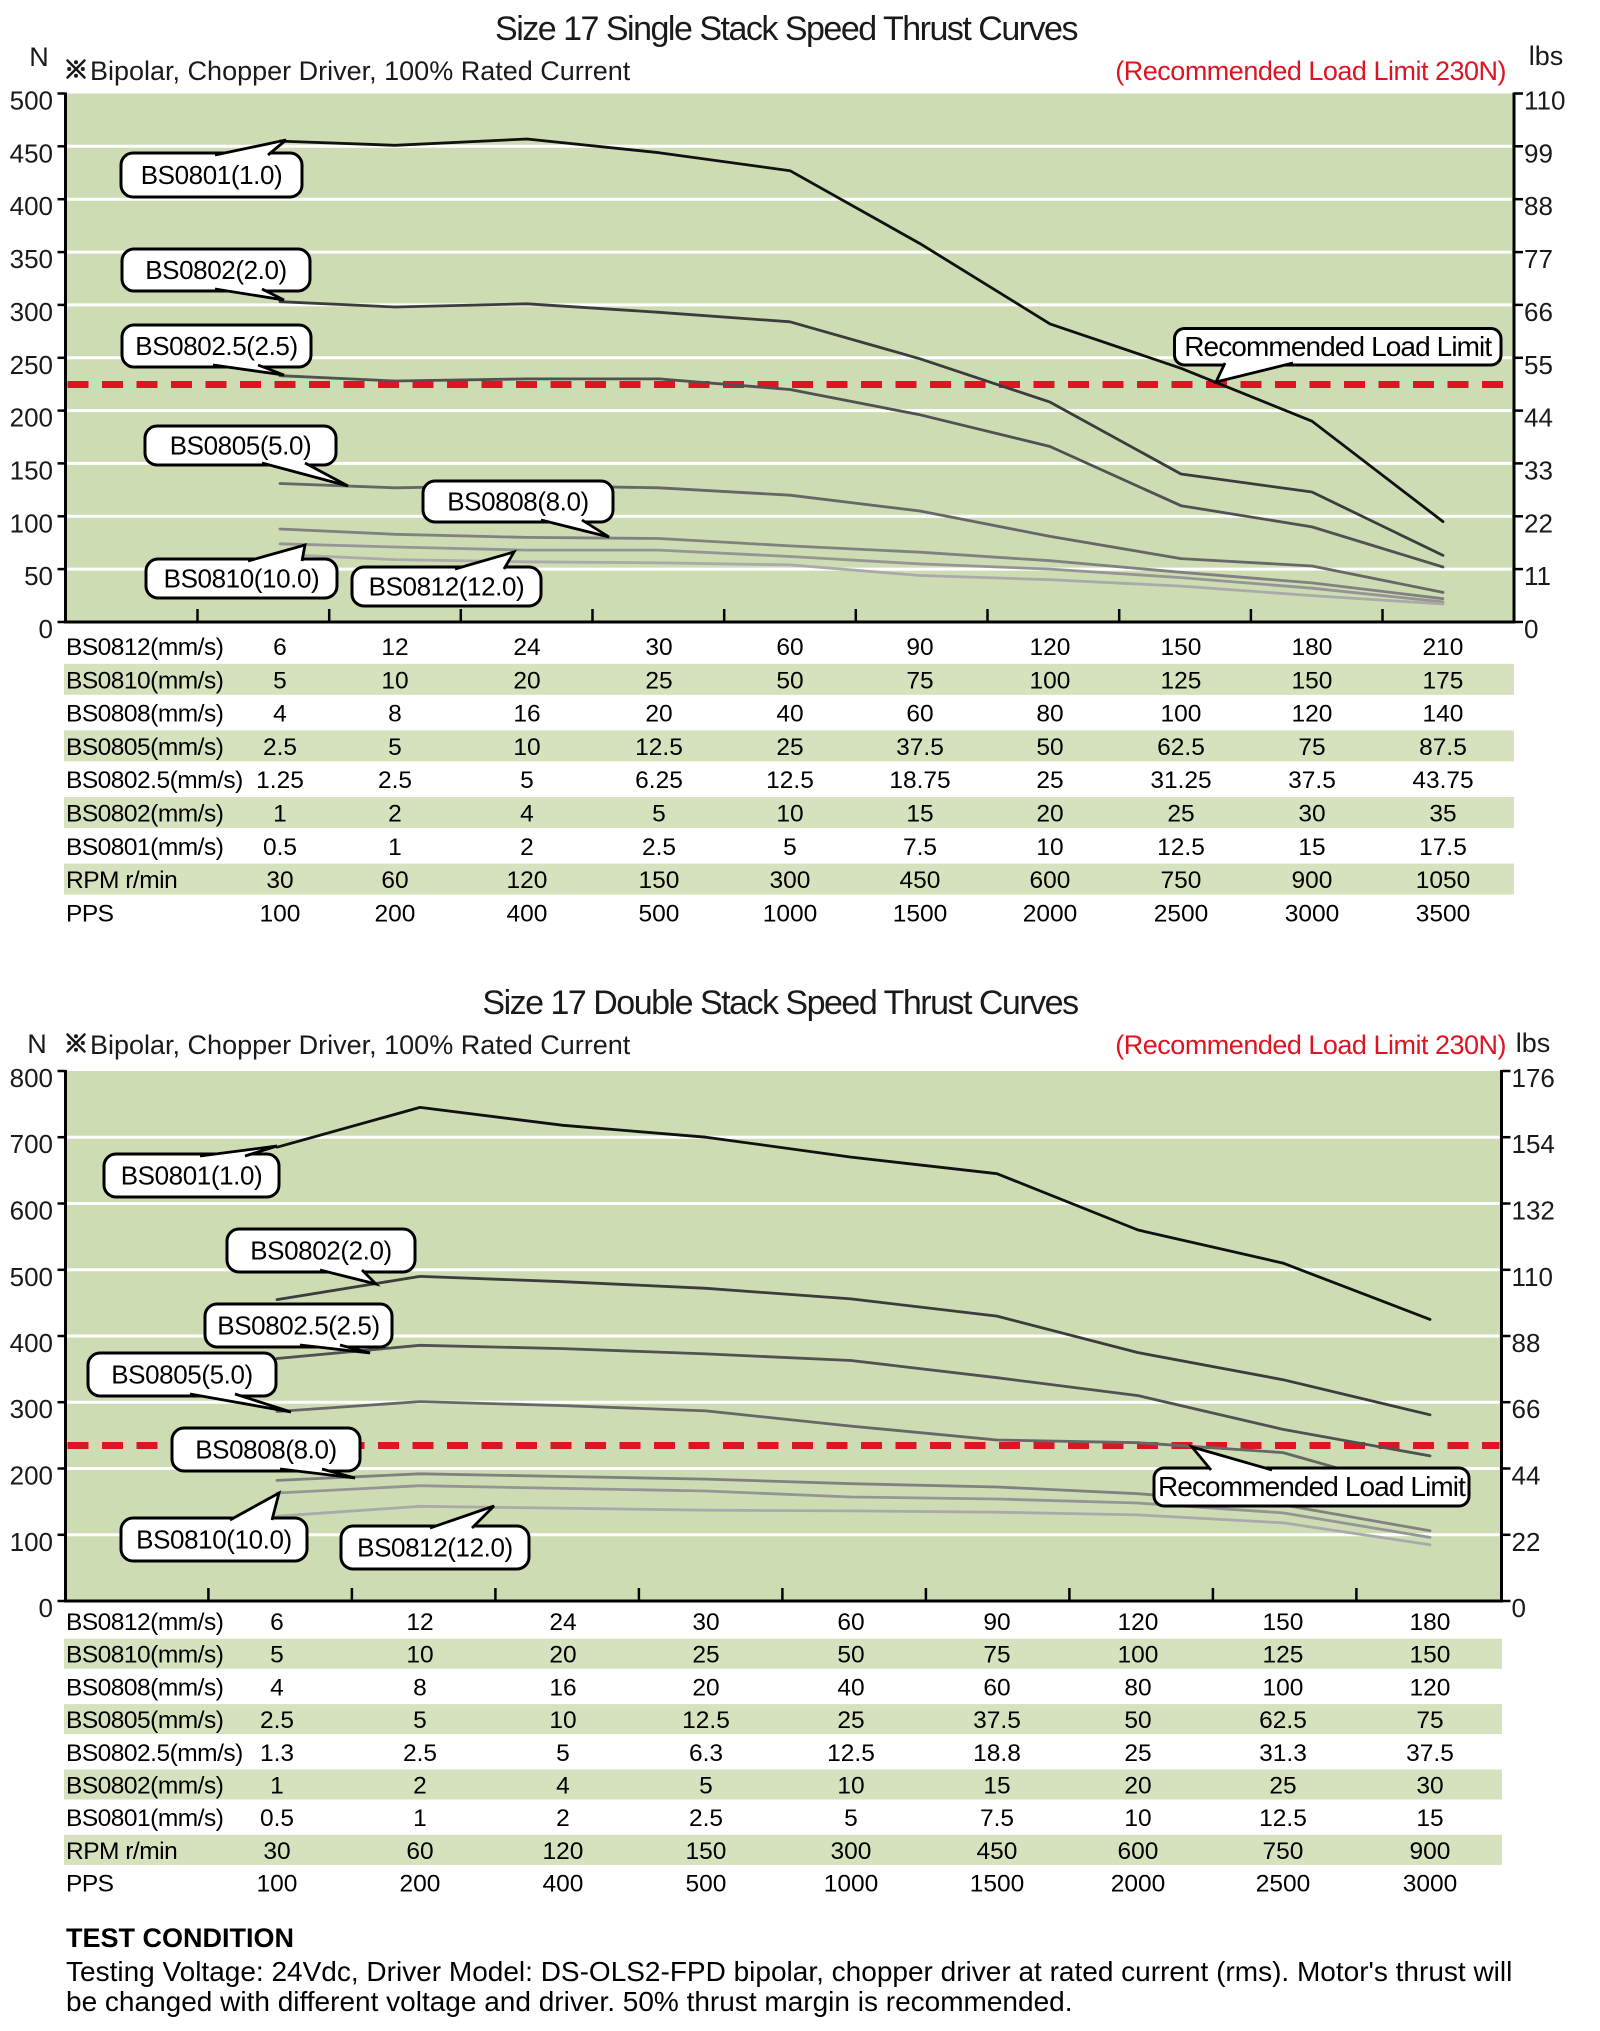 This screenshot has width=1600, height=2031. I want to click on svg-text: lbs, so click(1546, 56).